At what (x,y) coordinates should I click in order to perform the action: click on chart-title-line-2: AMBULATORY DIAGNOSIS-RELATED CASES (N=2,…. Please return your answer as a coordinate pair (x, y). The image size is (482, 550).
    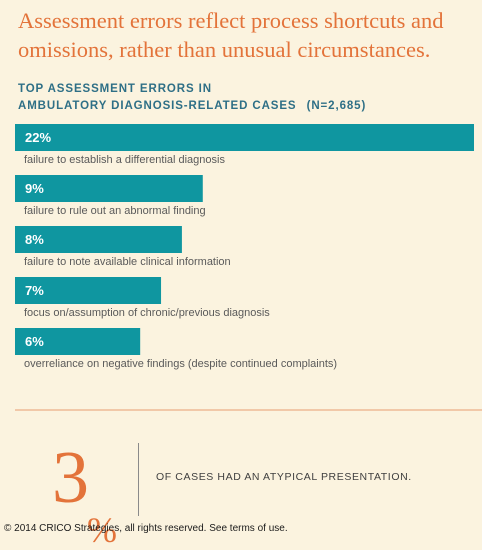
    Looking at the image, I should click on (192, 106).